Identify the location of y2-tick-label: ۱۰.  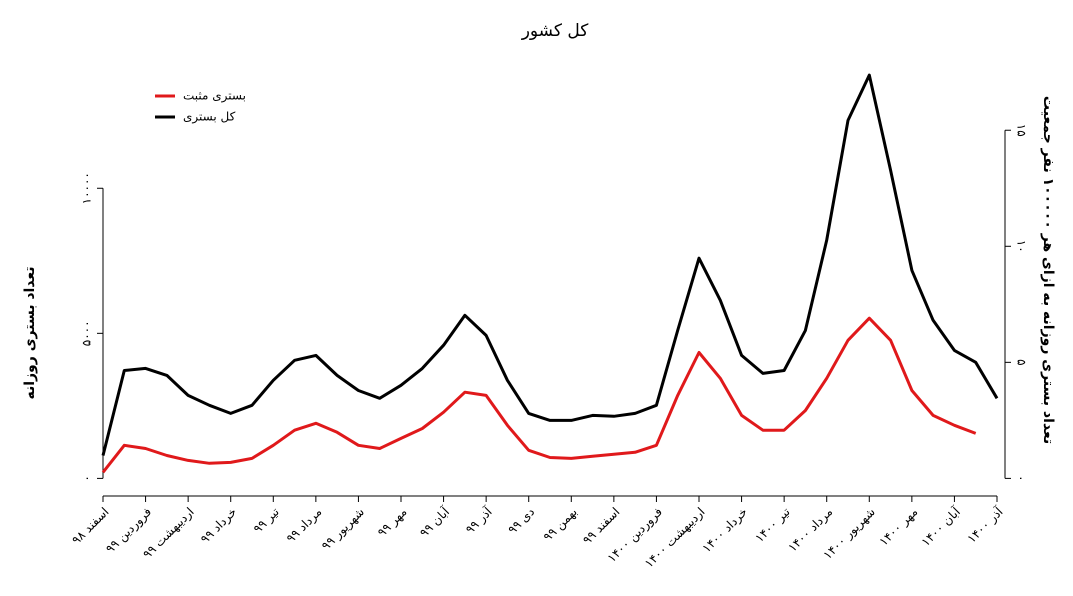
(1022, 246).